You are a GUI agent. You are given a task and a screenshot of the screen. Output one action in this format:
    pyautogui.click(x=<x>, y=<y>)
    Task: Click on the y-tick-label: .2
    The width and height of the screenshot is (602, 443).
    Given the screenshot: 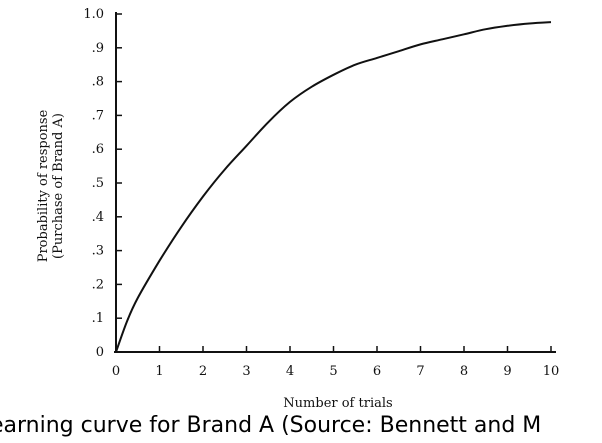 What is the action you would take?
    pyautogui.click(x=98, y=284)
    